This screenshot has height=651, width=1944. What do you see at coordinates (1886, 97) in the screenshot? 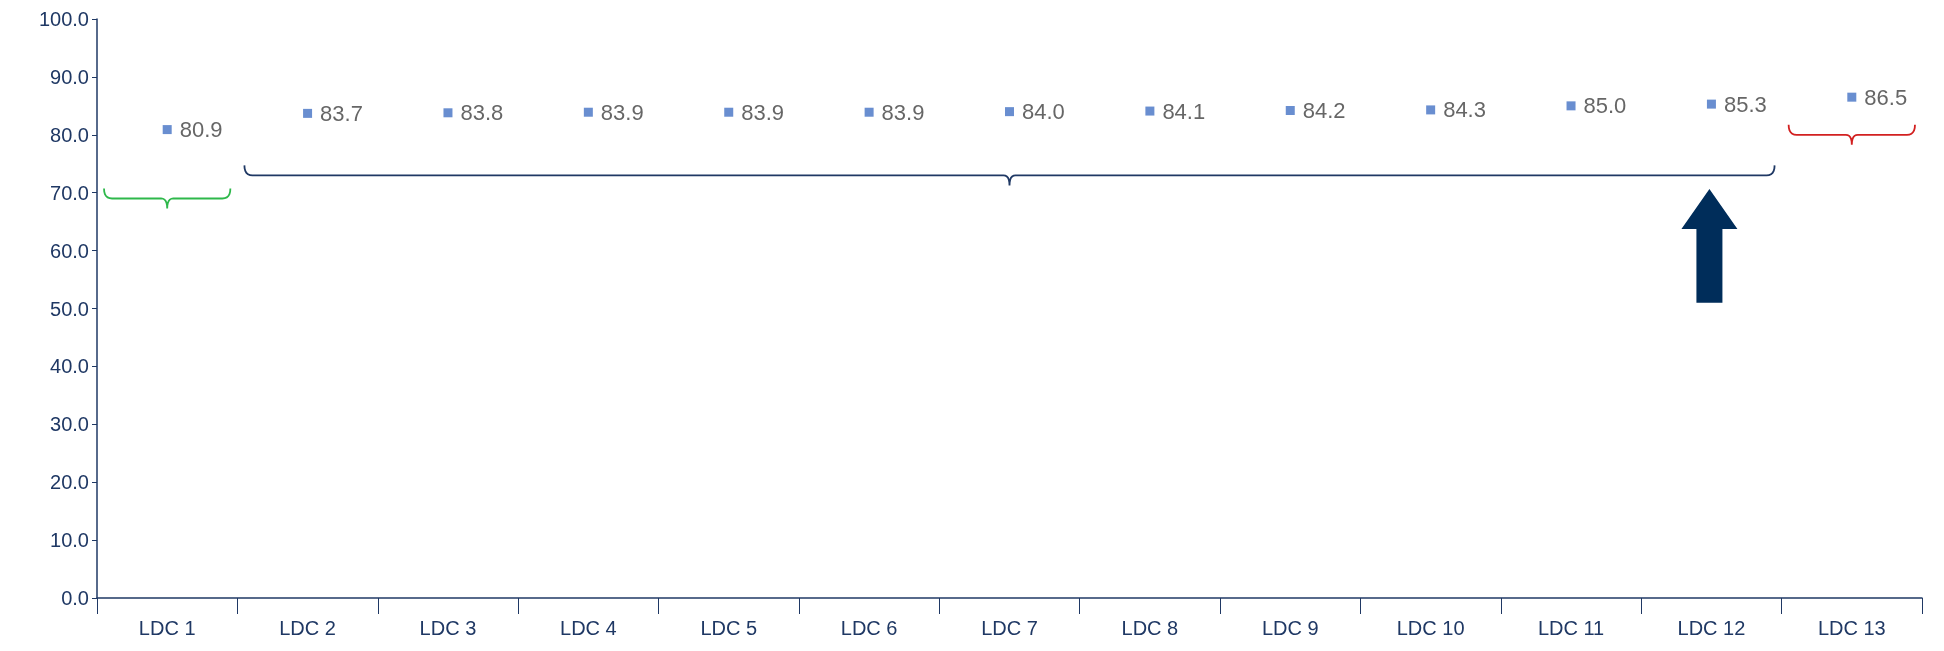
I see `data-label: 86.5` at bounding box center [1886, 97].